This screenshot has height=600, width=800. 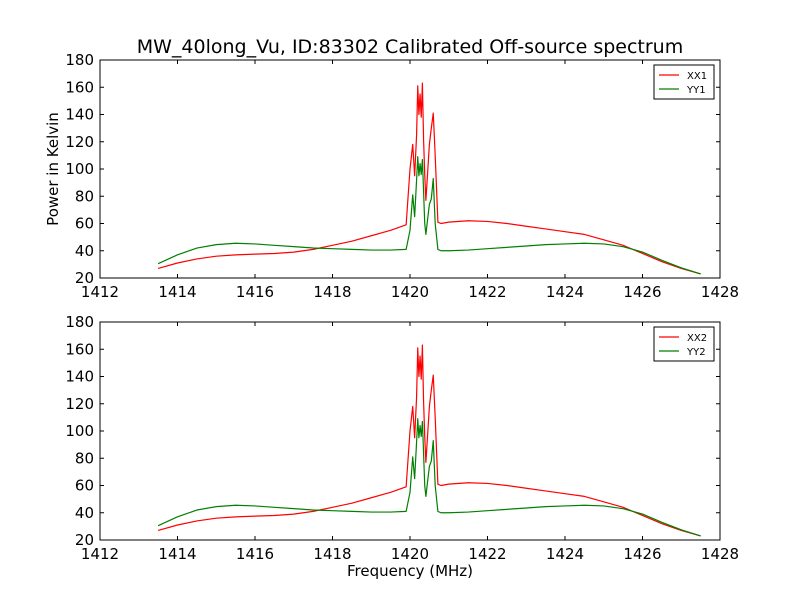 I want to click on legend-label-yy2: YY2, so click(x=696, y=352).